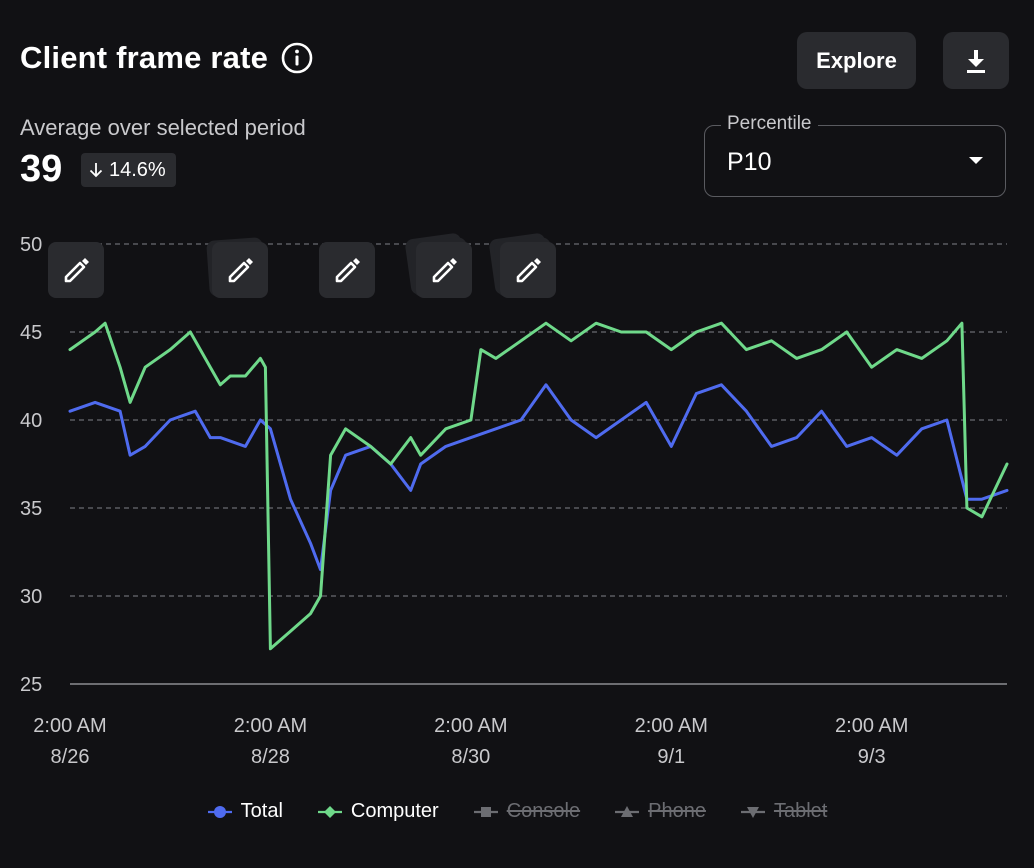 This screenshot has height=868, width=1034. I want to click on summary-value: 39, so click(41, 169).